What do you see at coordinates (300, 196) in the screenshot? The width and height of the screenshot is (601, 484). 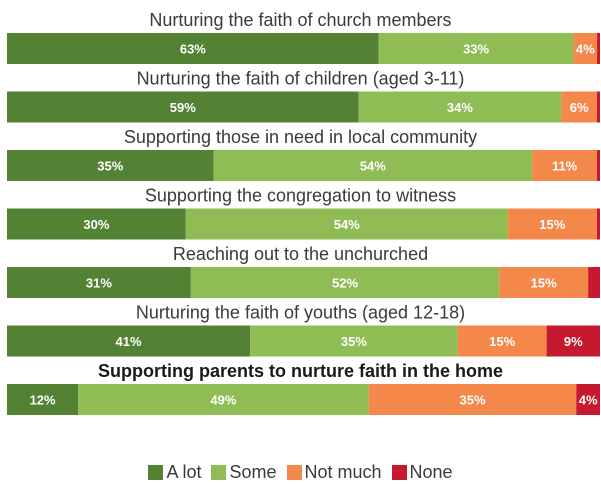 I see `category-label: Supporting the congregation to witness` at bounding box center [300, 196].